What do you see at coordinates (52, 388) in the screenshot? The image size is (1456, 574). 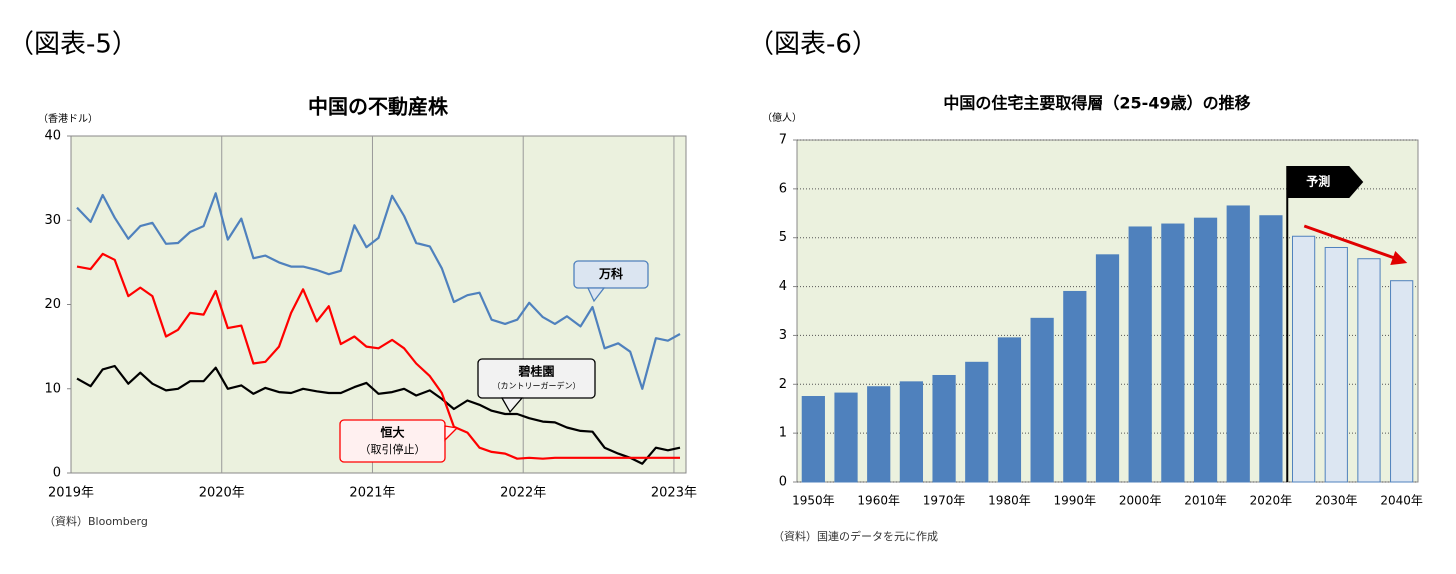 I see `y-tick-label: 10` at bounding box center [52, 388].